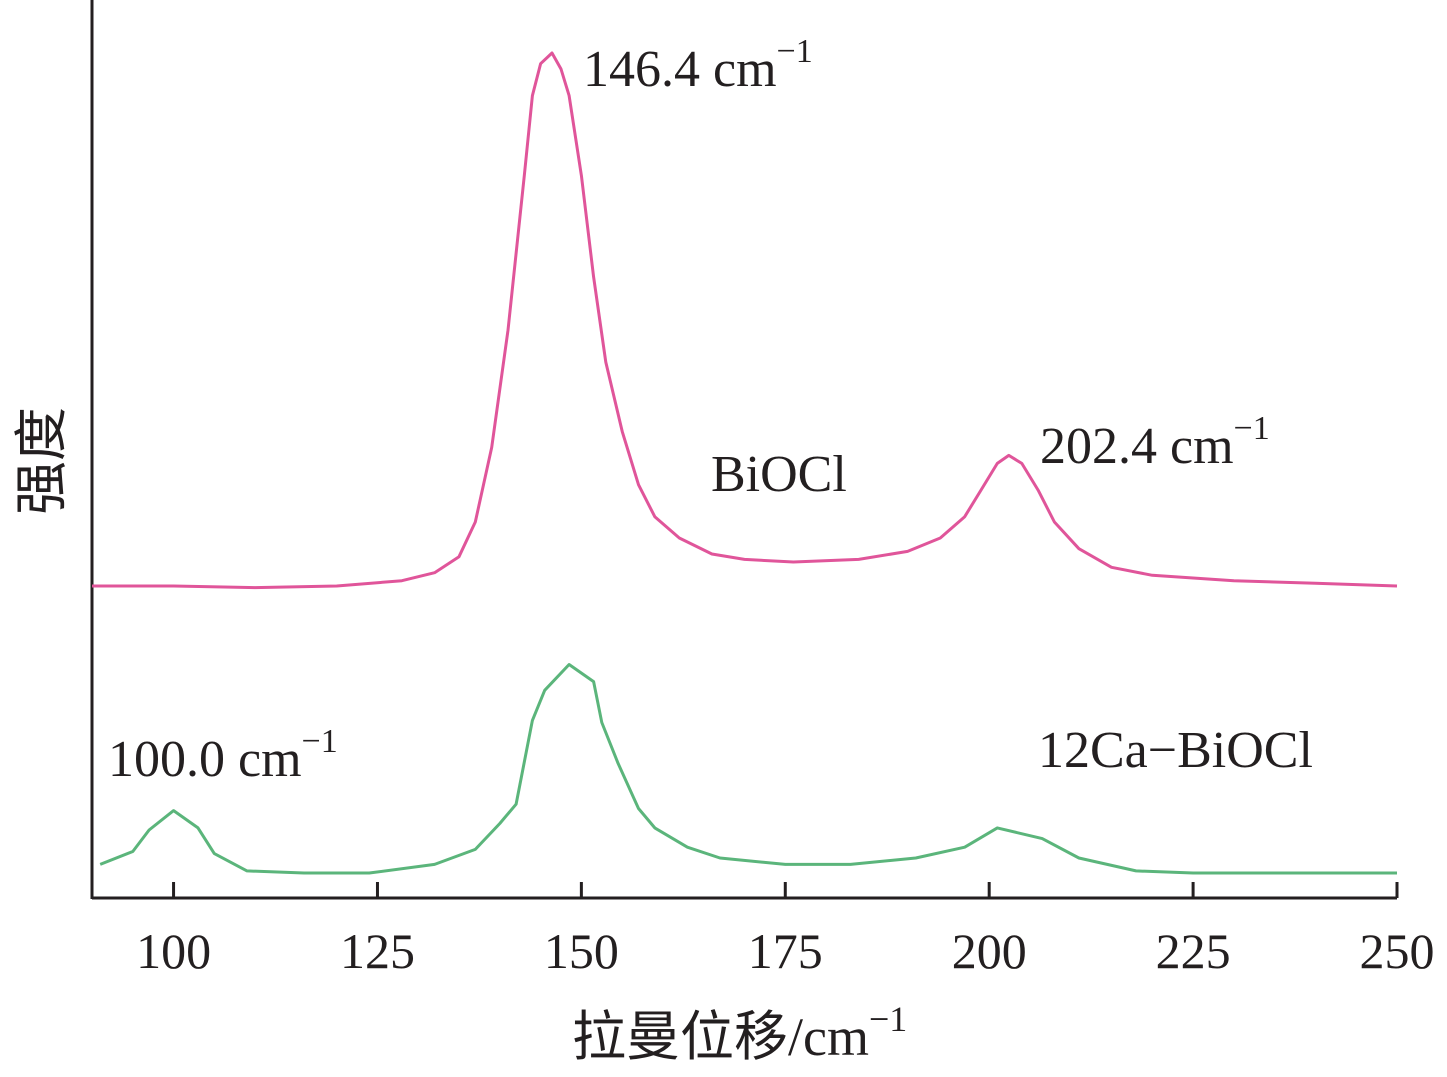  What do you see at coordinates (581, 951) in the screenshot?
I see `x-tick-label: 150` at bounding box center [581, 951].